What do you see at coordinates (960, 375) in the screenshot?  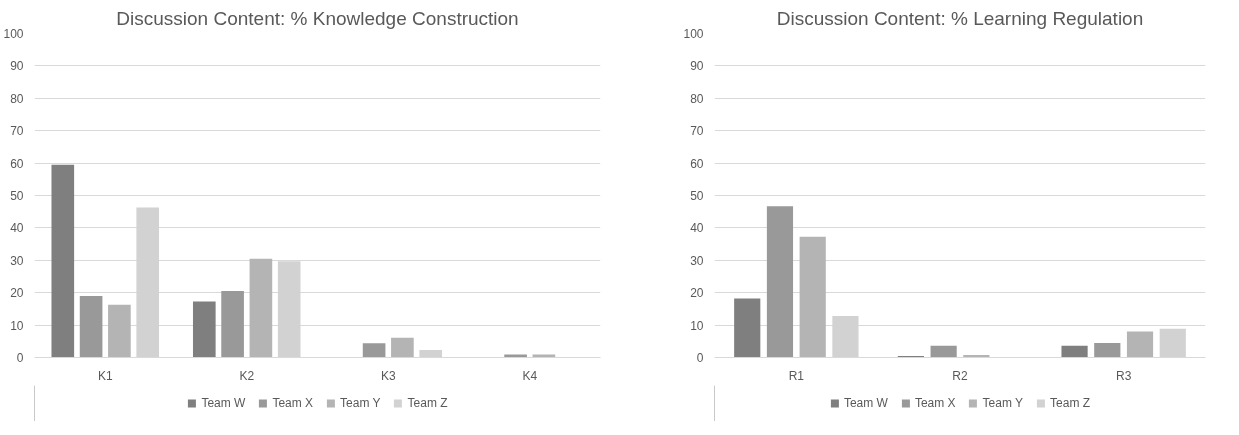 I see `x-tick-label: R2` at bounding box center [960, 375].